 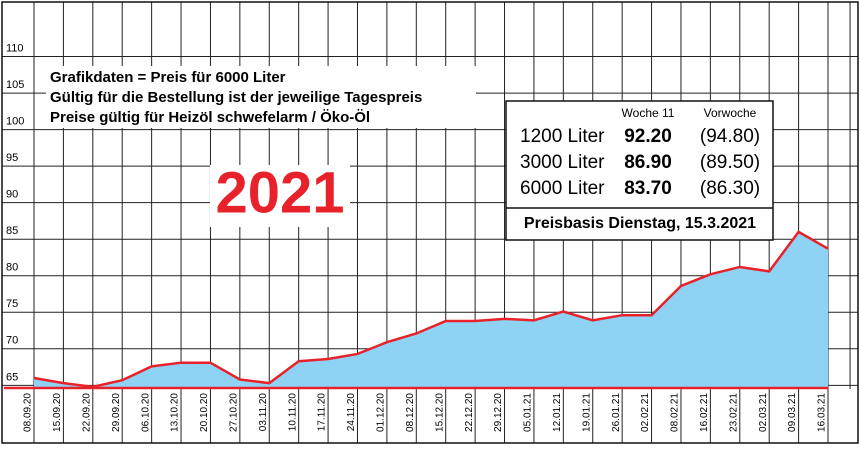 I want to click on note: Grafikdaten = Preis für 6000 Liter, so click(x=168, y=77).